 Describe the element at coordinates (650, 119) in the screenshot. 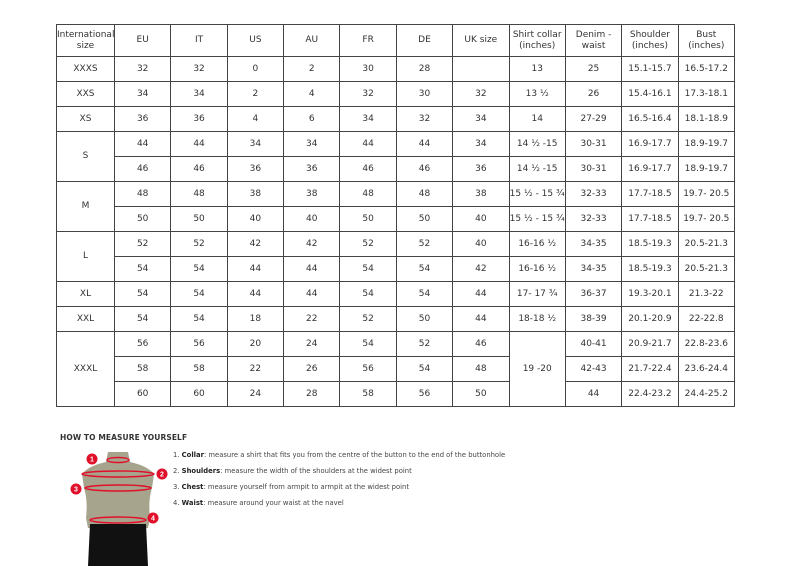

I see `table-cell: 16.5-16.4` at that location.